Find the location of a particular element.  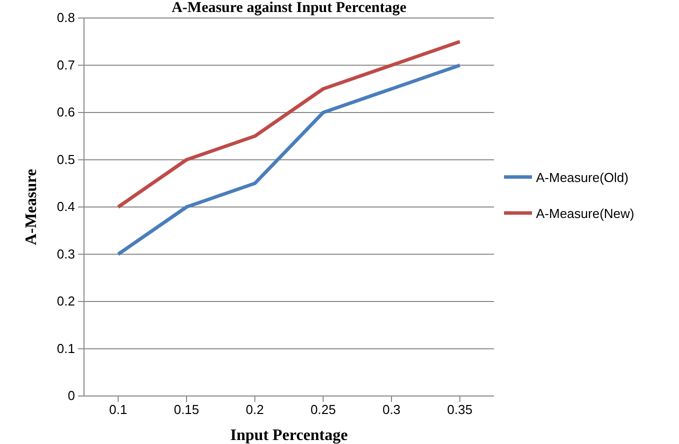

legend-label: A-Measure(Old) is located at coordinates (582, 177).